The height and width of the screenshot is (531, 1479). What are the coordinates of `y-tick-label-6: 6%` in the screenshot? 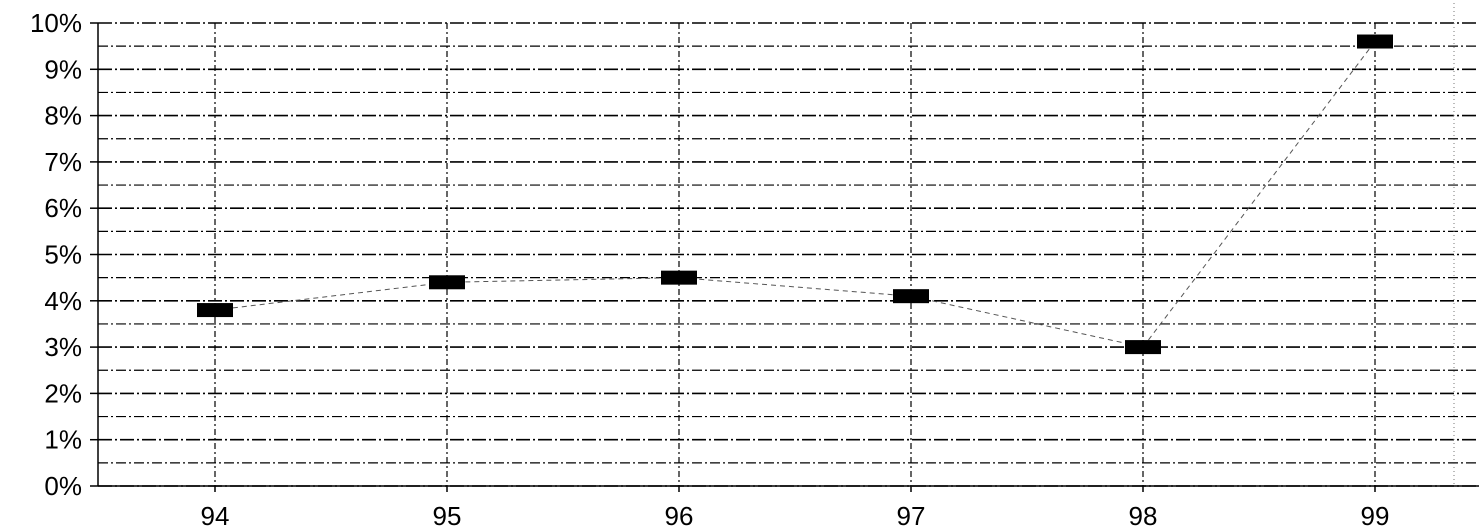 It's located at (63, 208).